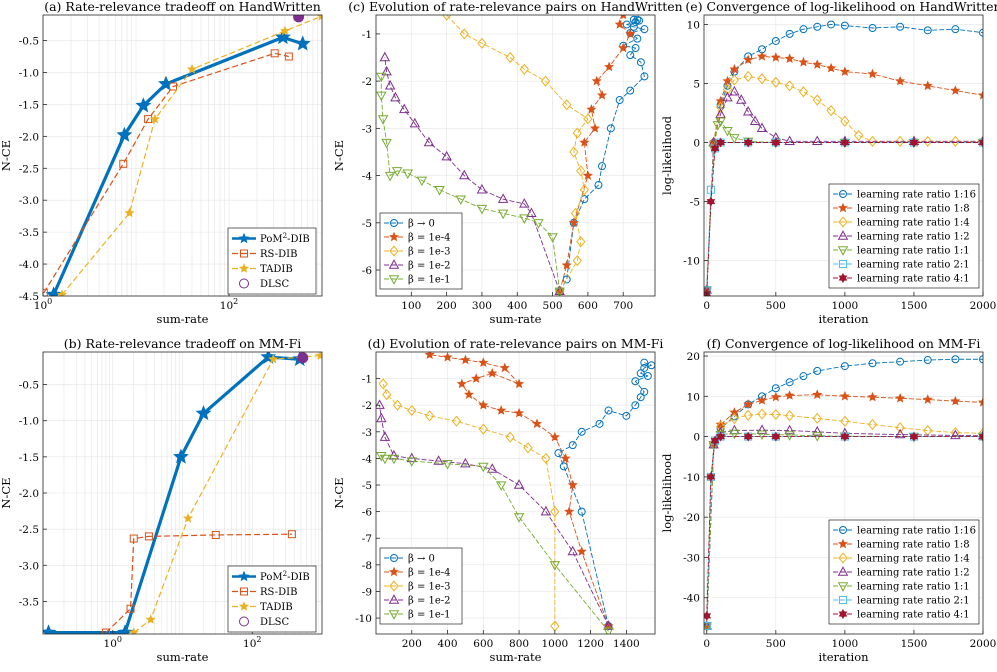 This screenshot has width=997, height=672. Describe the element at coordinates (429, 615) in the screenshot. I see `legend-label: β = 1e-1` at that location.